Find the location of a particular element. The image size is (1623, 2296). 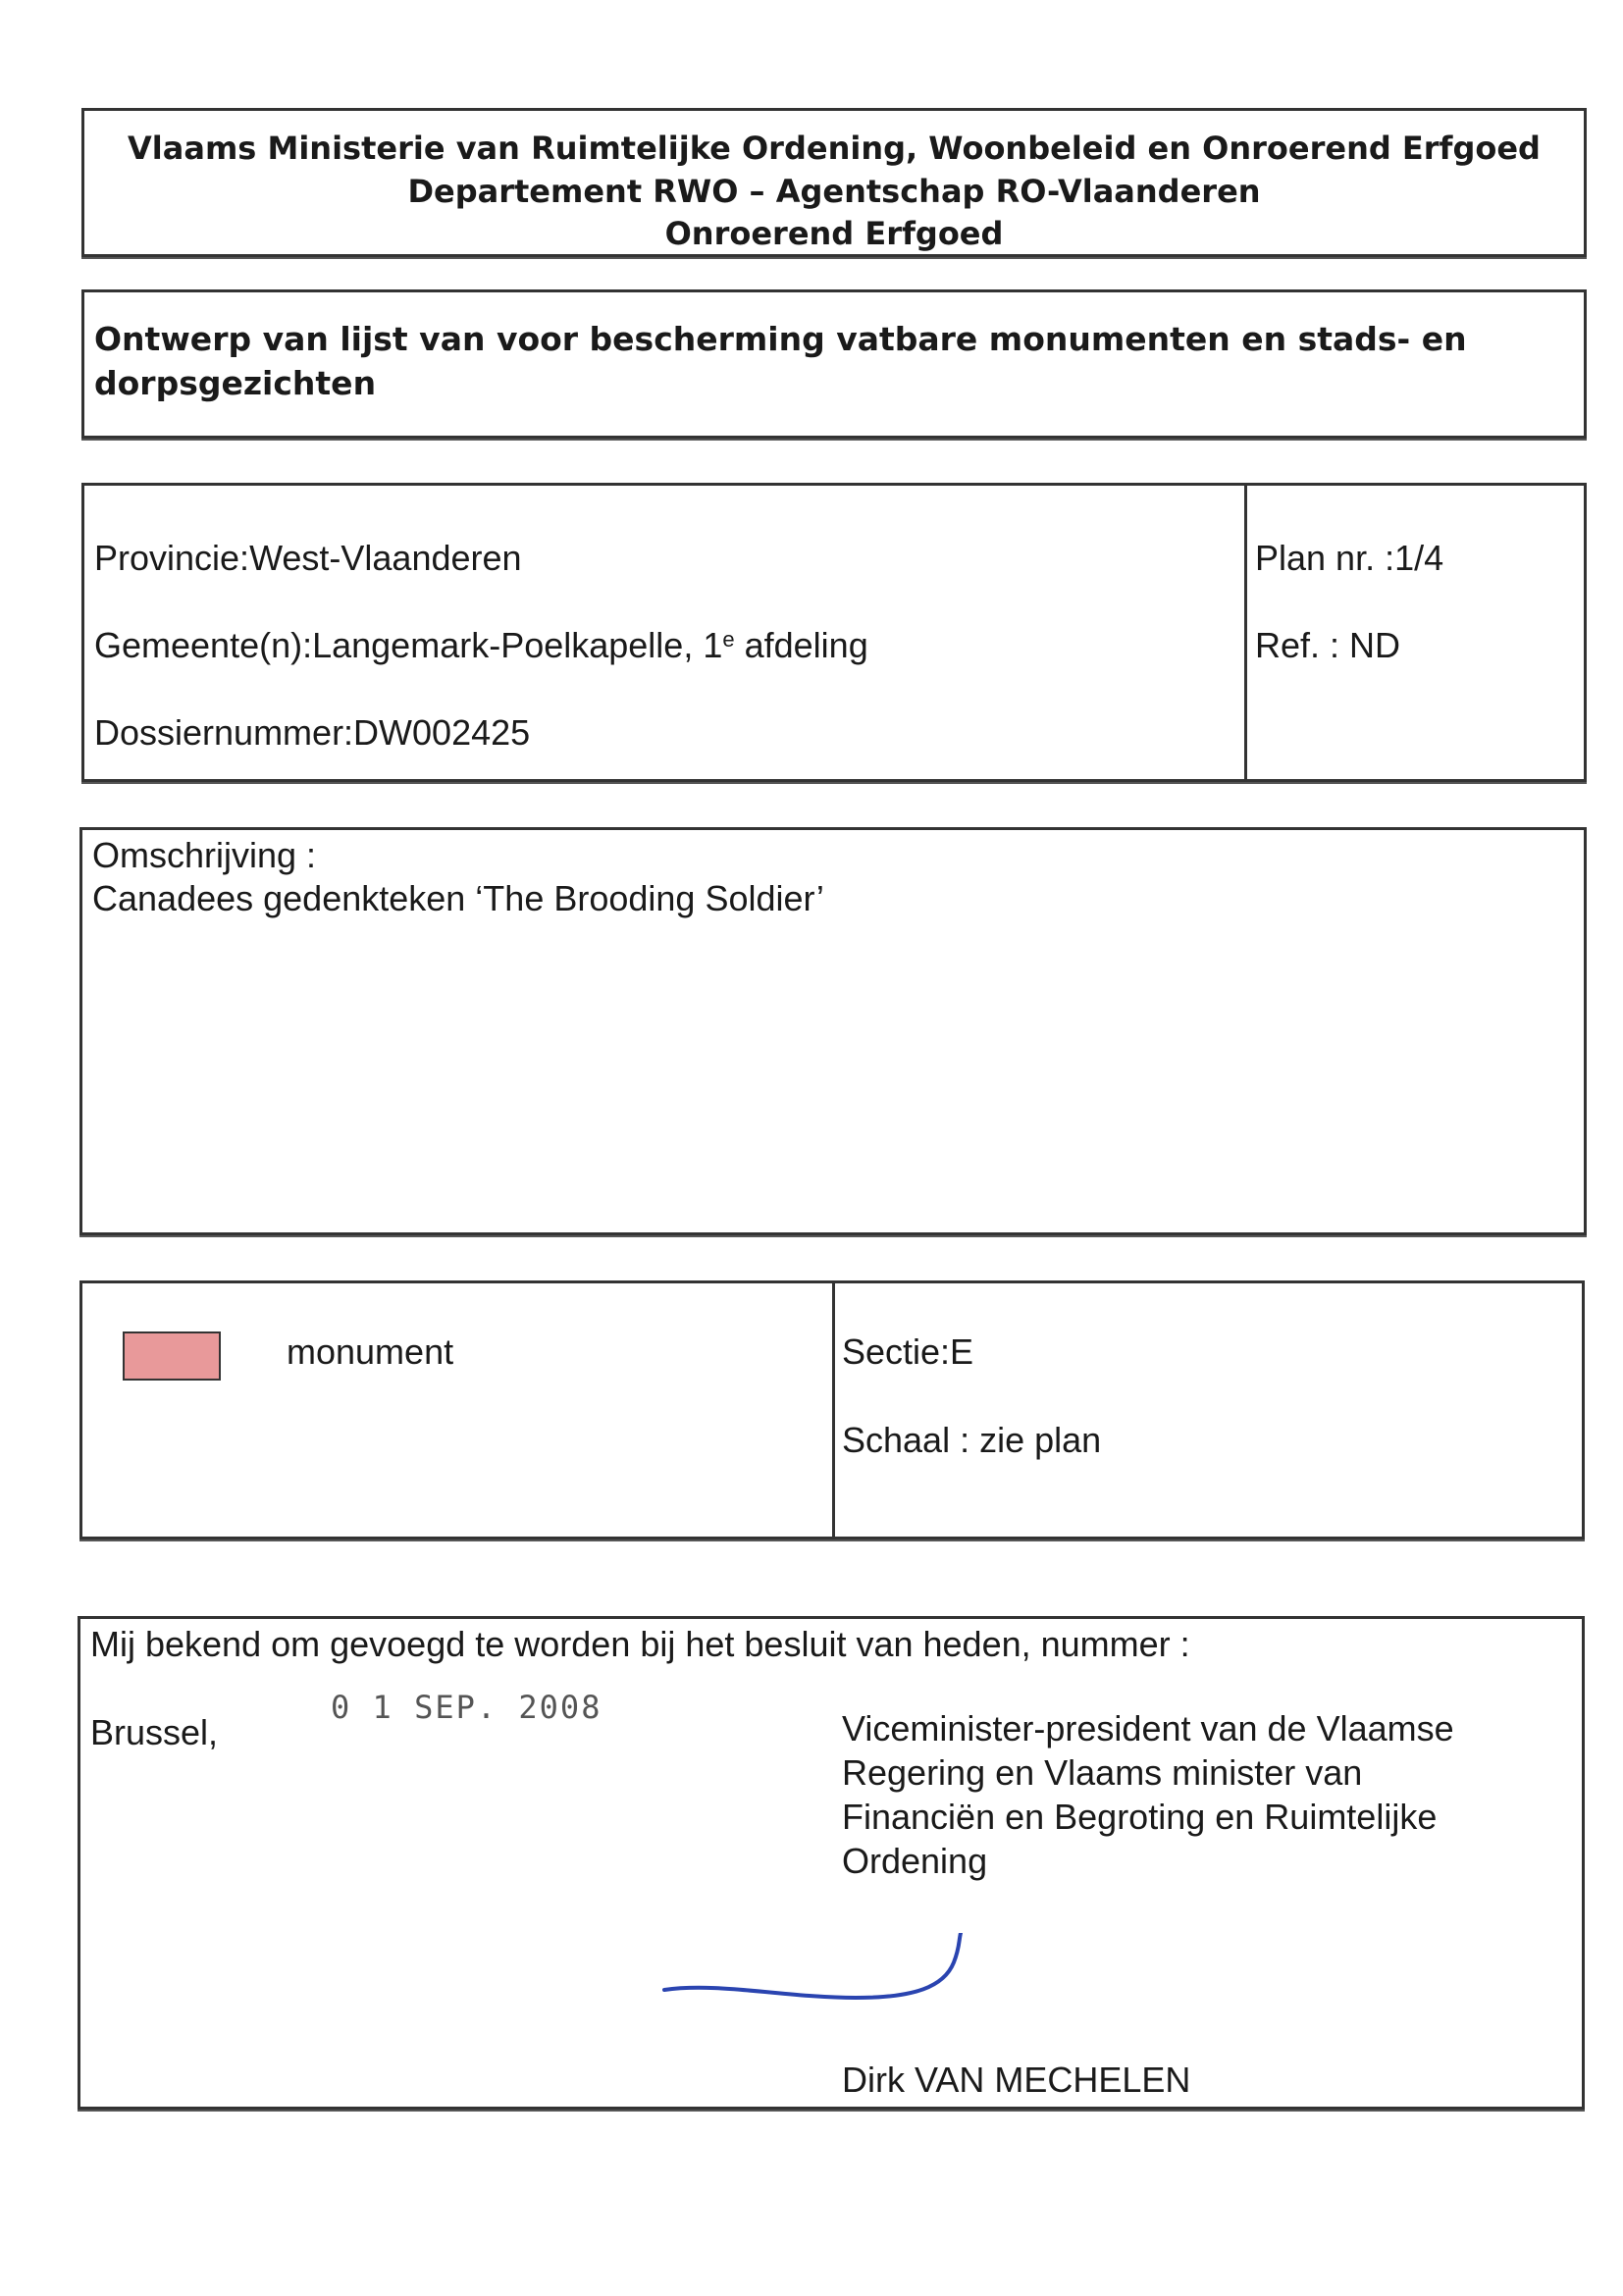

date-stamp: 0 1 SEP. 2008 is located at coordinates (466, 1707).